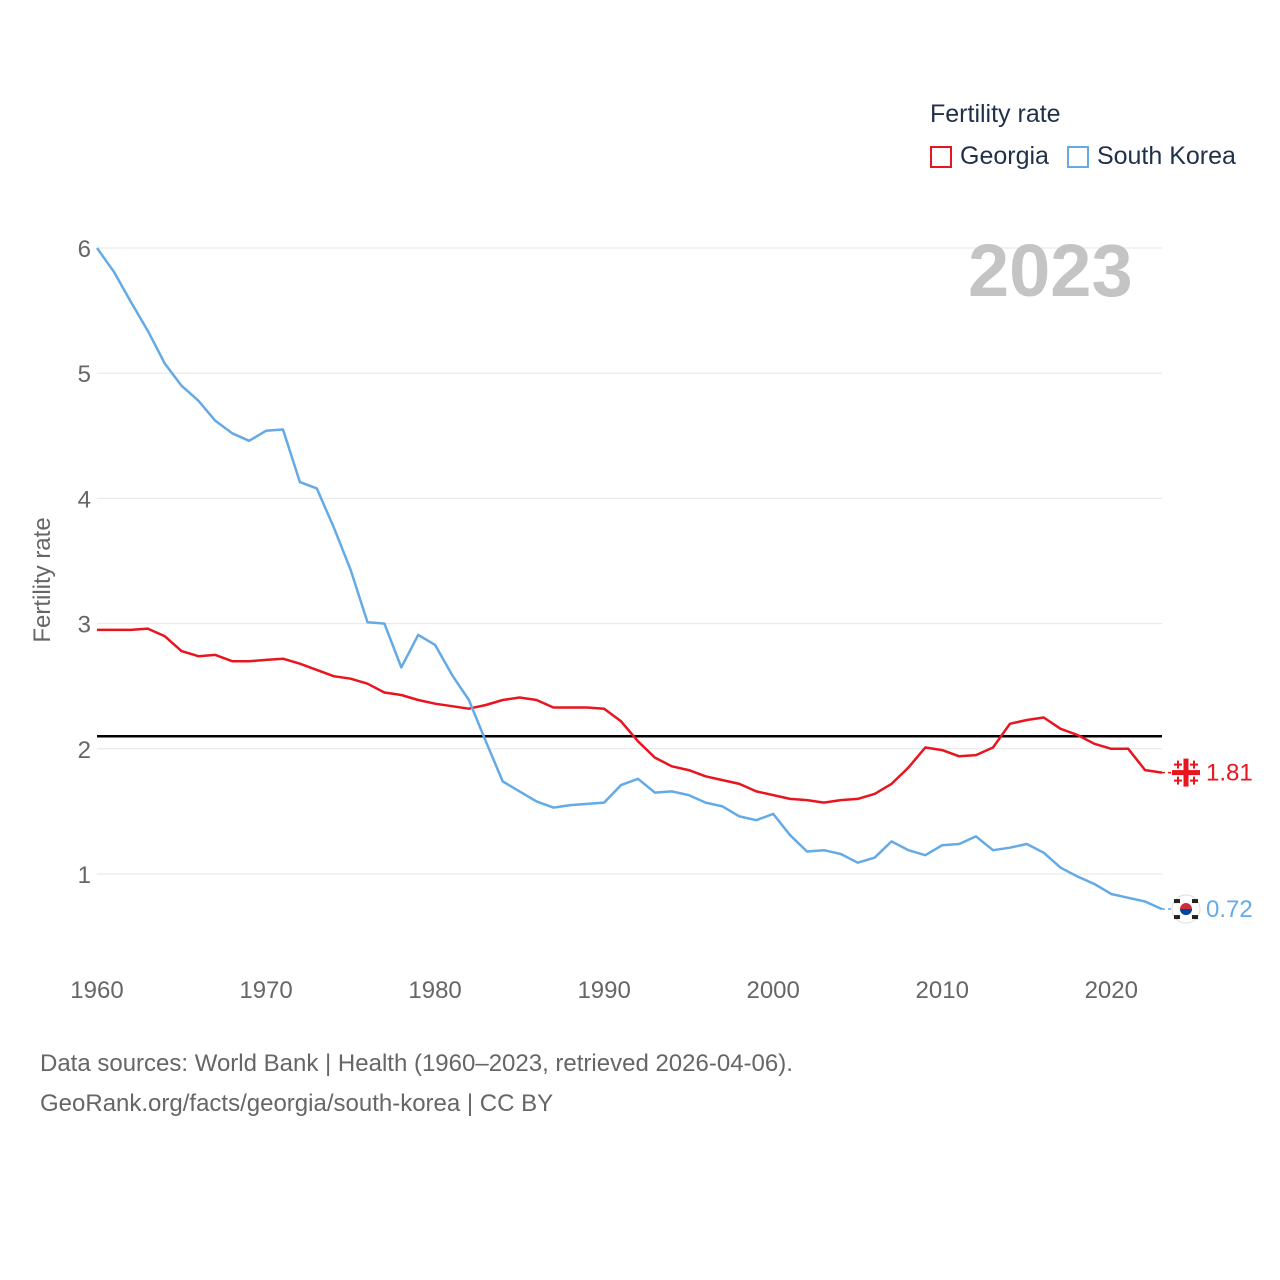 Image resolution: width=1280 pixels, height=1280 pixels. What do you see at coordinates (84, 750) in the screenshot?
I see `y-tick-label-2: 2` at bounding box center [84, 750].